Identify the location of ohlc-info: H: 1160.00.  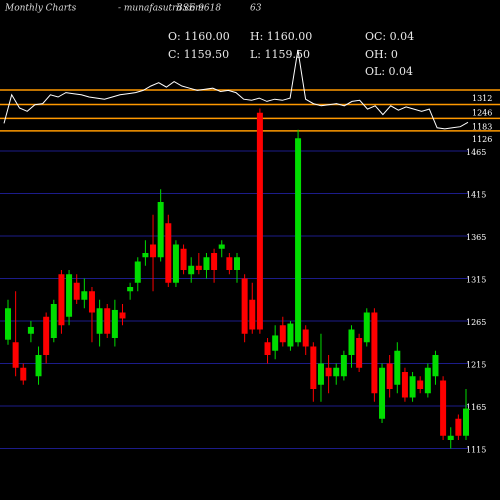
(281, 36).